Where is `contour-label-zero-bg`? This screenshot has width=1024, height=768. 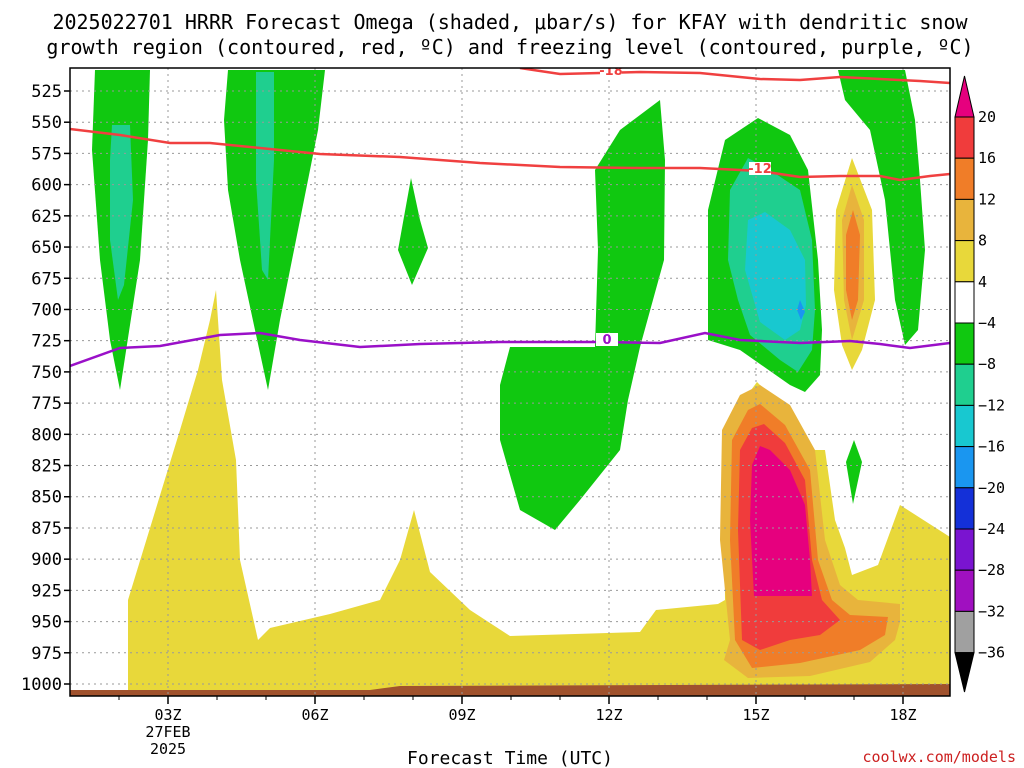
contour-label-zero-bg is located at coordinates (607, 339).